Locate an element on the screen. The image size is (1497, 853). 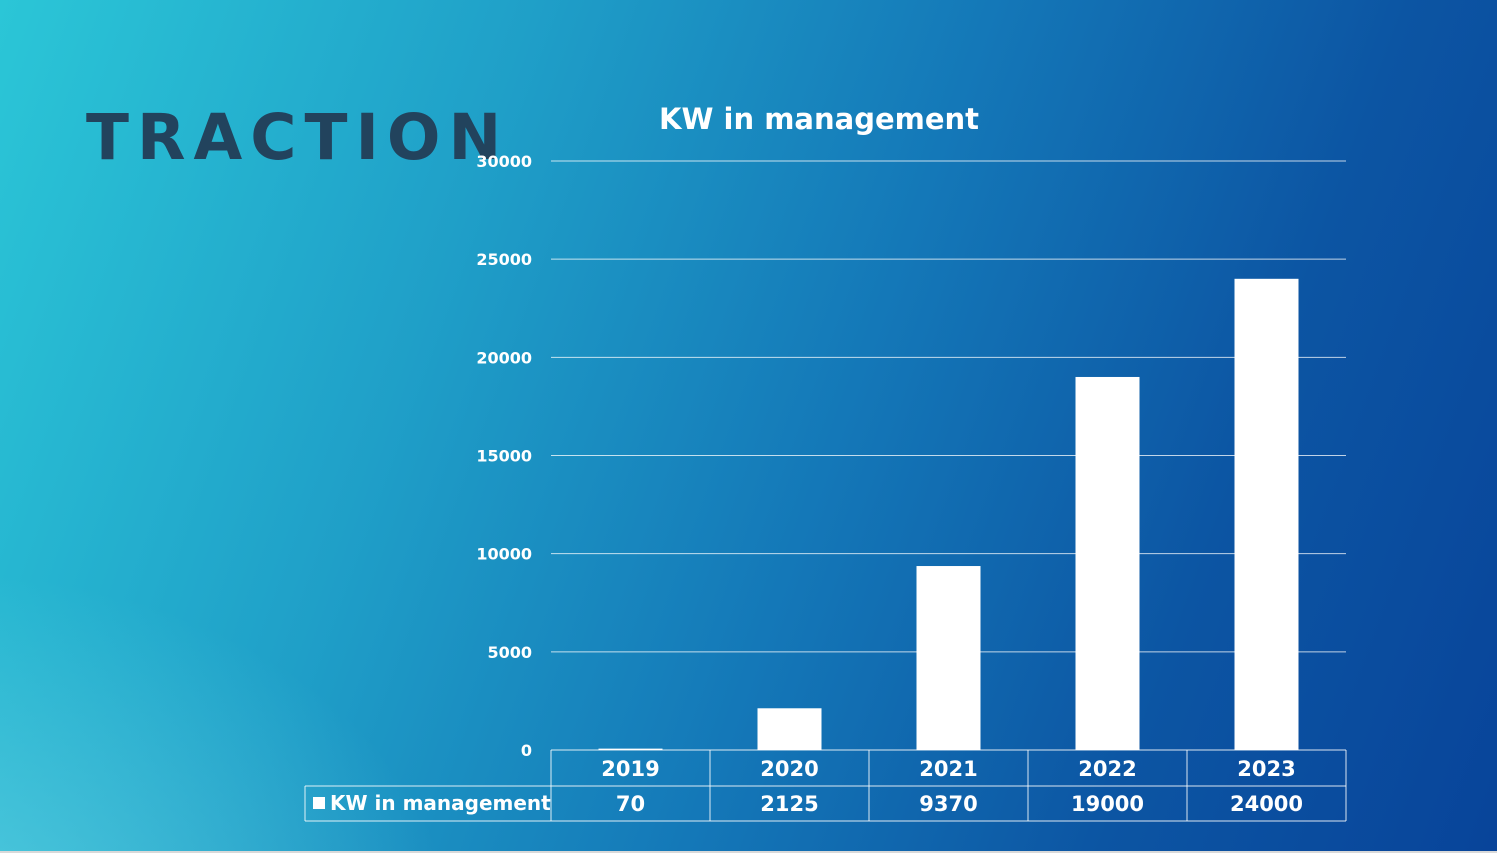
legend-swatch is located at coordinates (319, 803).